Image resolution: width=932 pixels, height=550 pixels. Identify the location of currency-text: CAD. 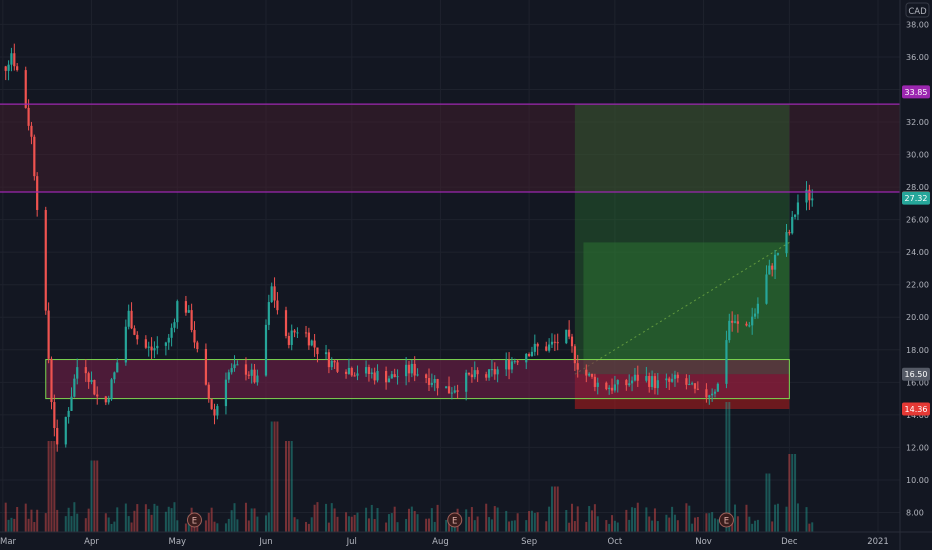
(917, 12).